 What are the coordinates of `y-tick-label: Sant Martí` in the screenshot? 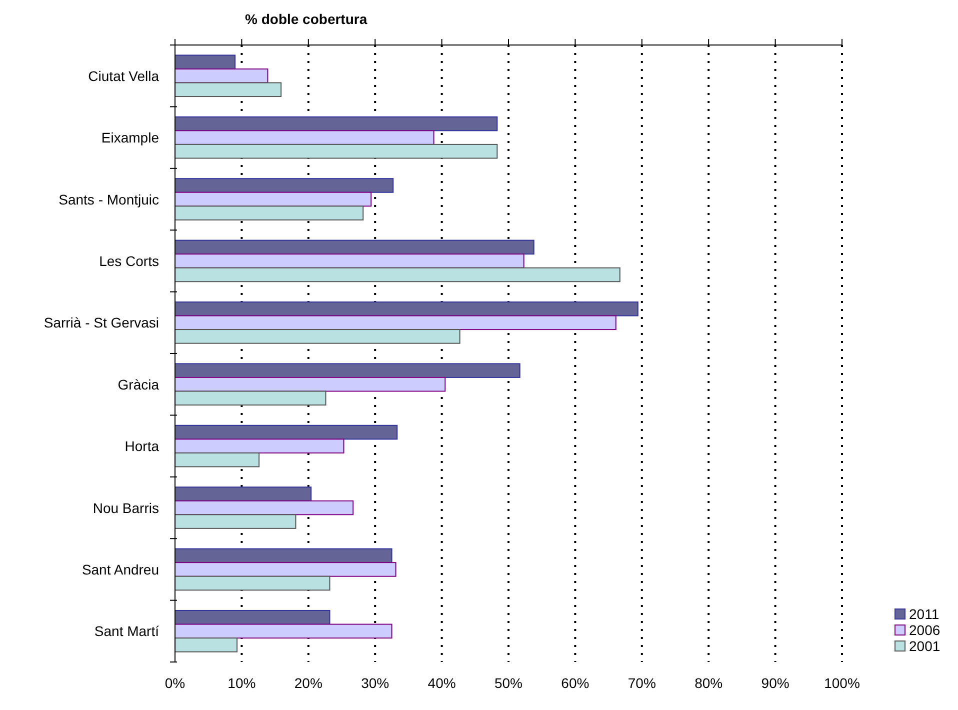 It's located at (127, 631).